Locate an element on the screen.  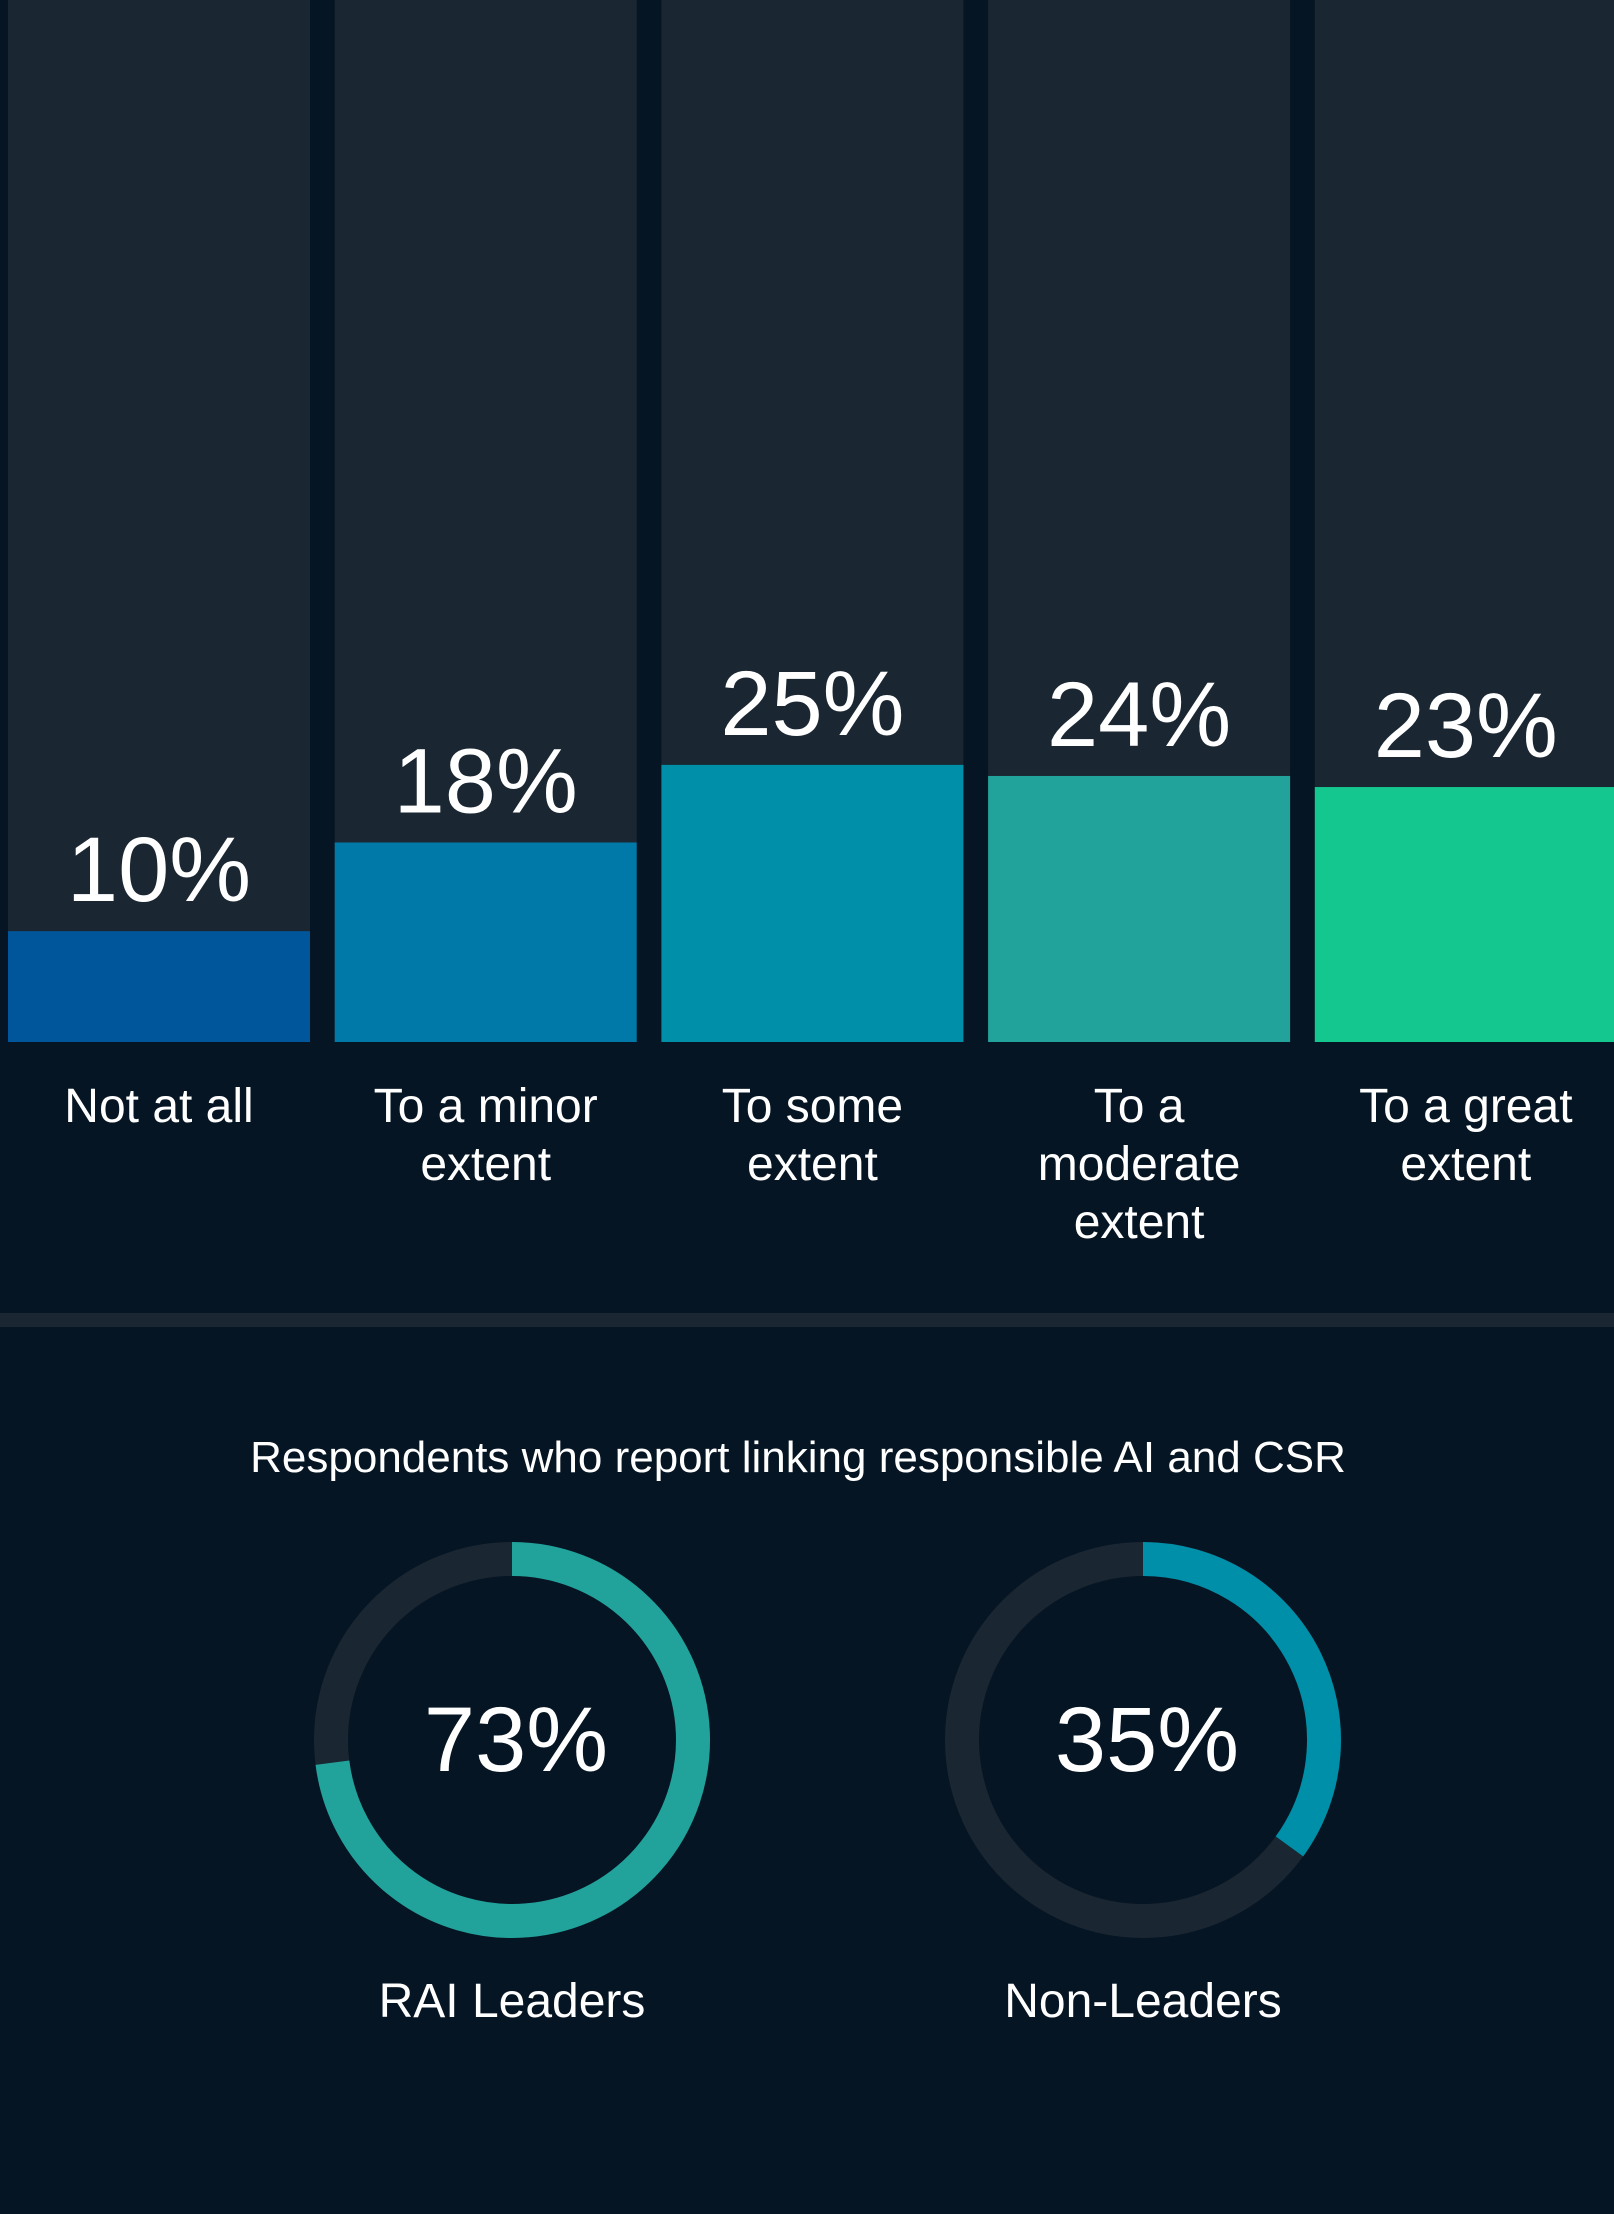
bar-value-label: 25% is located at coordinates (812, 704).